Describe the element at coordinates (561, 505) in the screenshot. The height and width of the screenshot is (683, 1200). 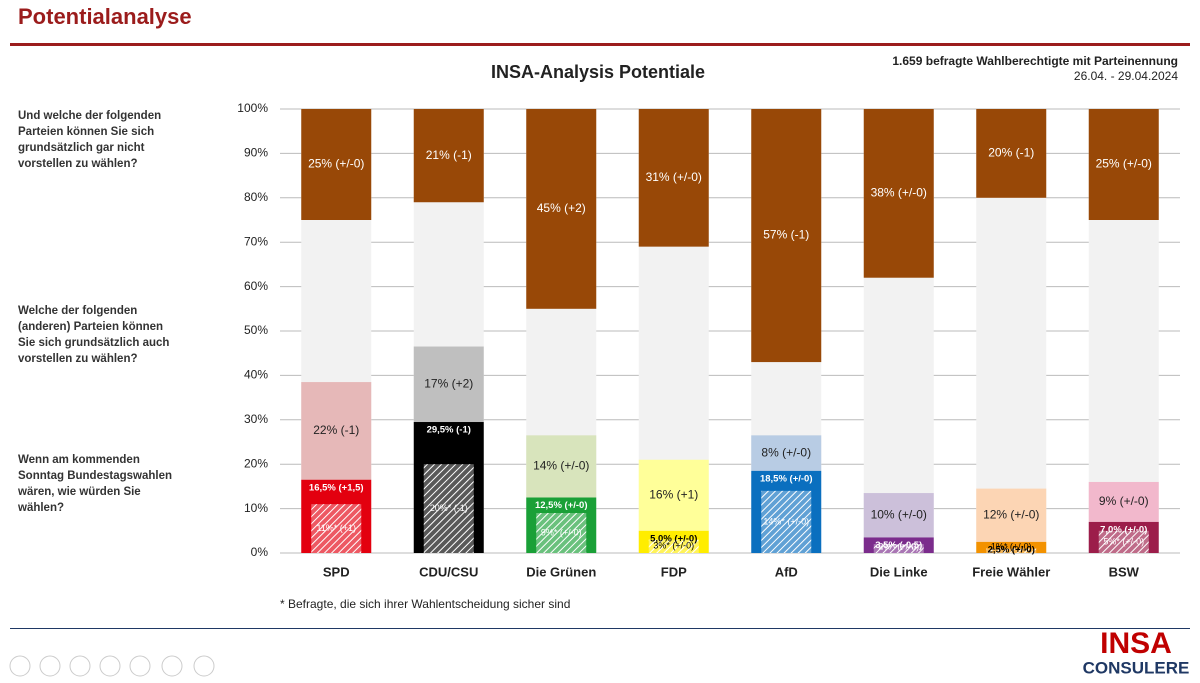
I see `vote-label: 12,5% (+/-0)` at that location.